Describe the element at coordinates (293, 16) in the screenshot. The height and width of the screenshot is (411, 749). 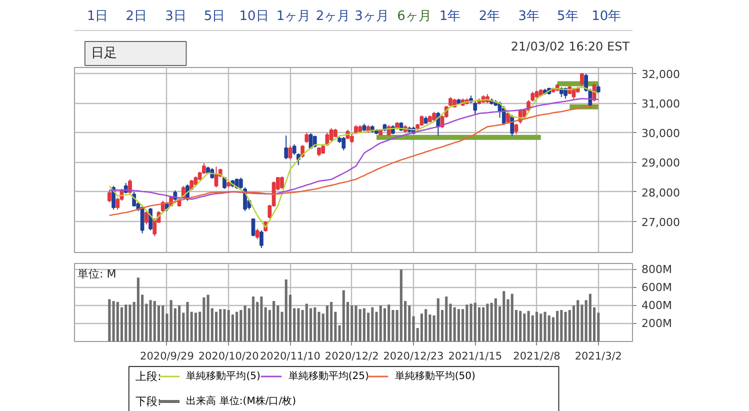
I see `text: 1ヶ月` at that location.